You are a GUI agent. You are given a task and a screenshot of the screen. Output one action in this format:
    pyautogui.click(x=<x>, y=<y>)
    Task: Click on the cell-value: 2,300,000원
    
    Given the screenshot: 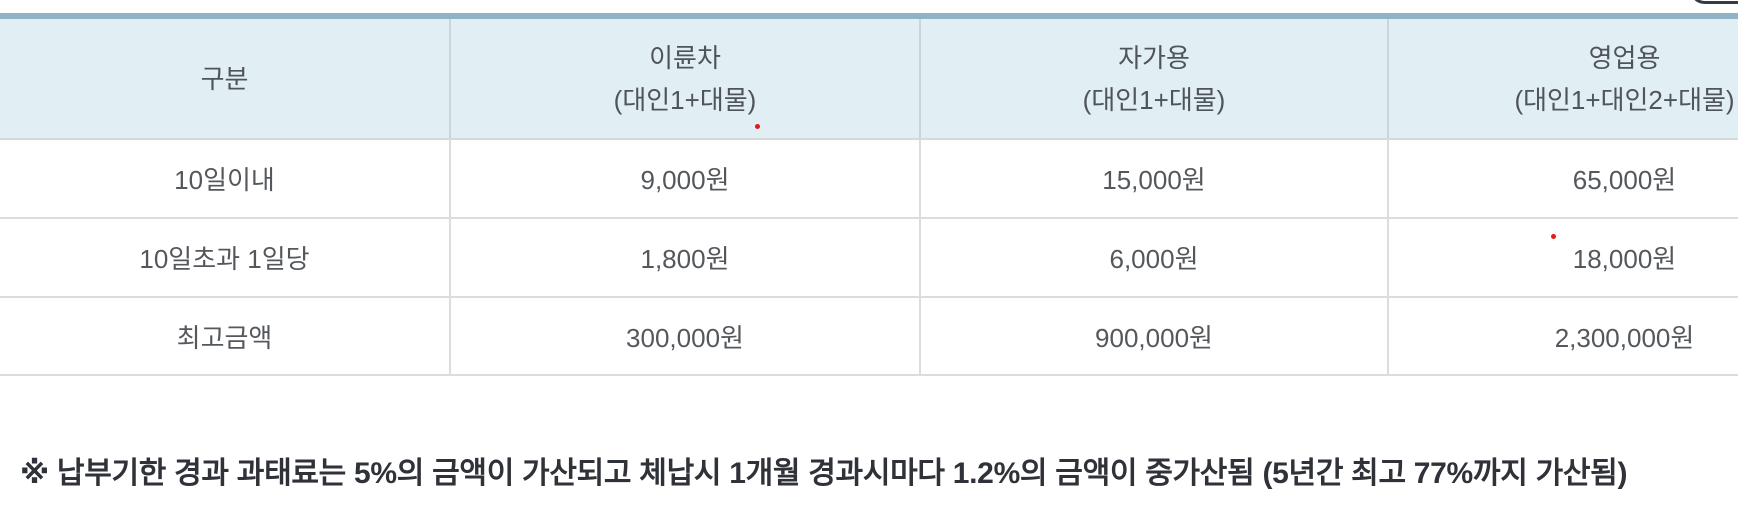 What is the action you would take?
    pyautogui.click(x=1624, y=337)
    